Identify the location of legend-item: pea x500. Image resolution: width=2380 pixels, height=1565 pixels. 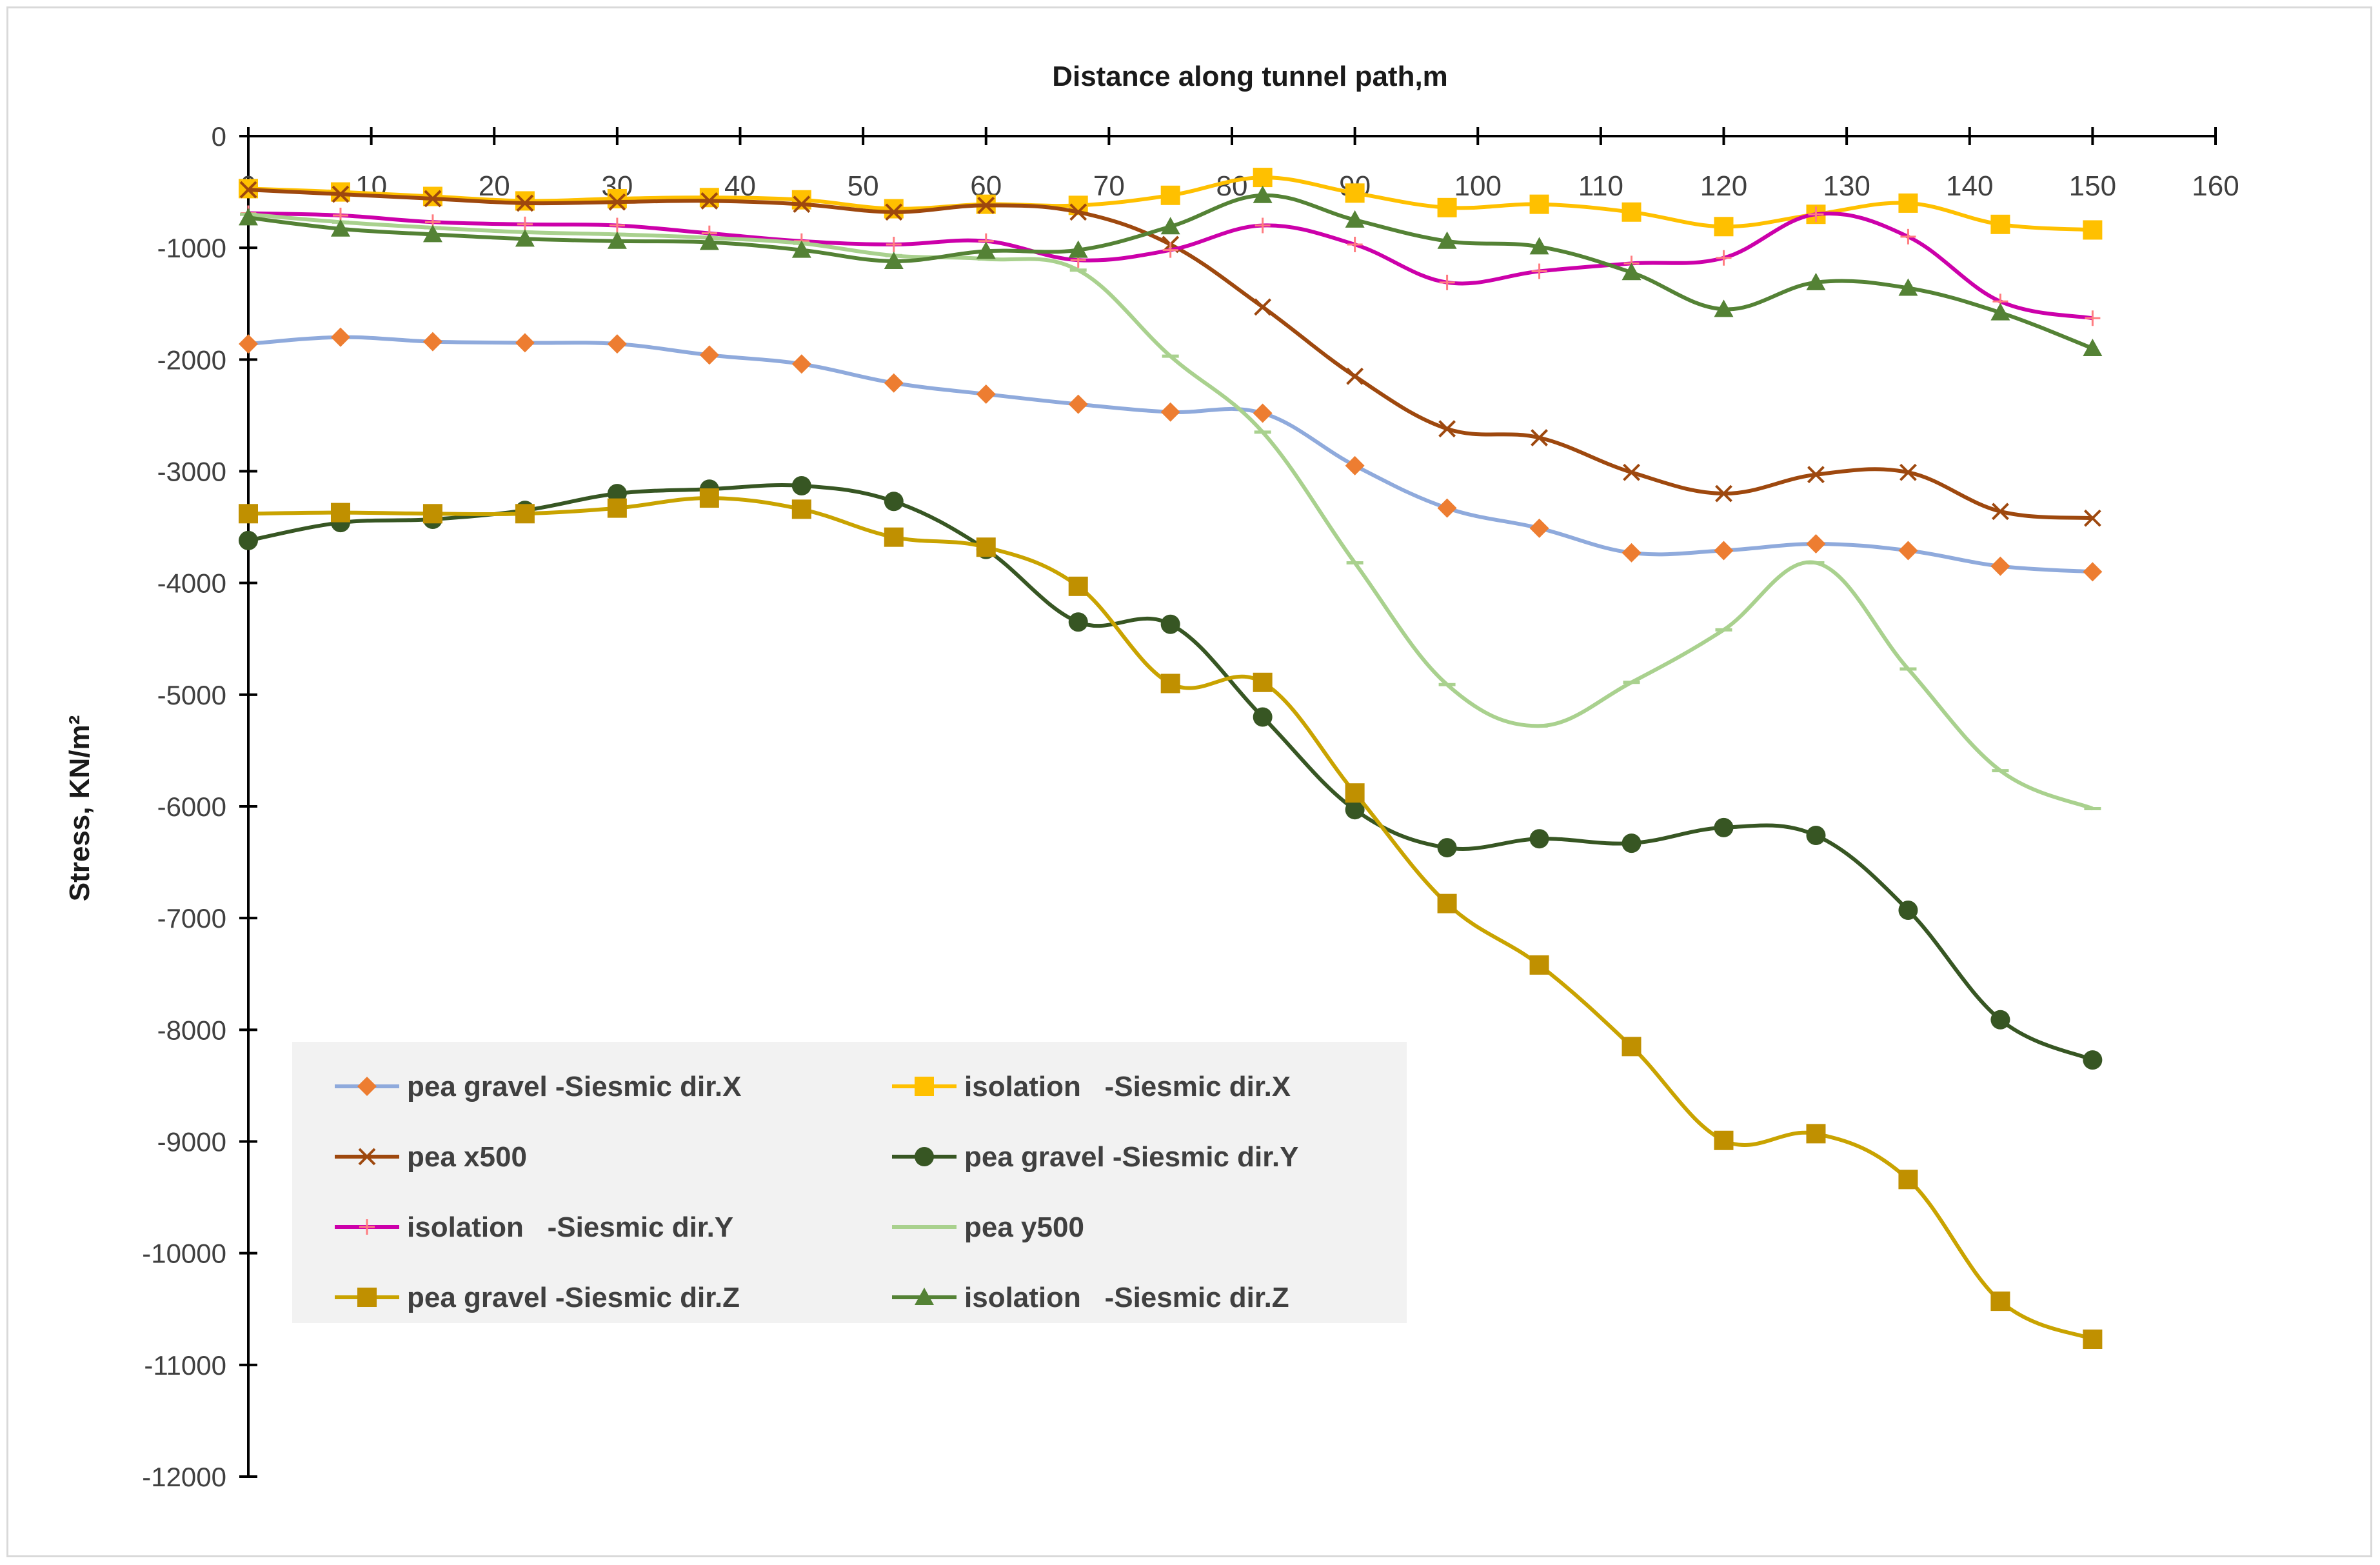
(431, 1157).